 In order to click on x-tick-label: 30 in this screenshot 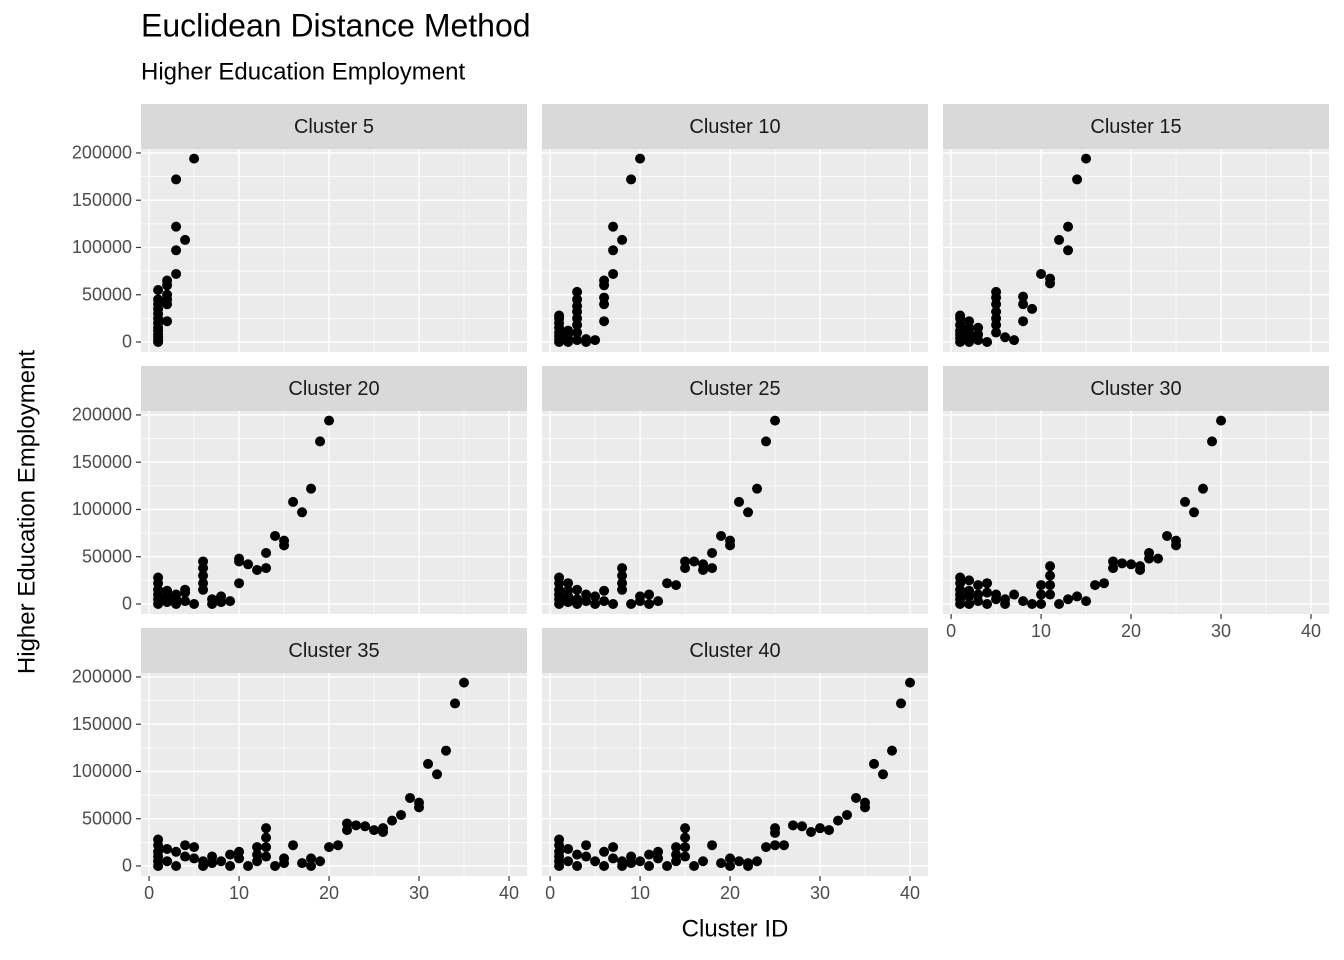, I will do `click(419, 893)`.